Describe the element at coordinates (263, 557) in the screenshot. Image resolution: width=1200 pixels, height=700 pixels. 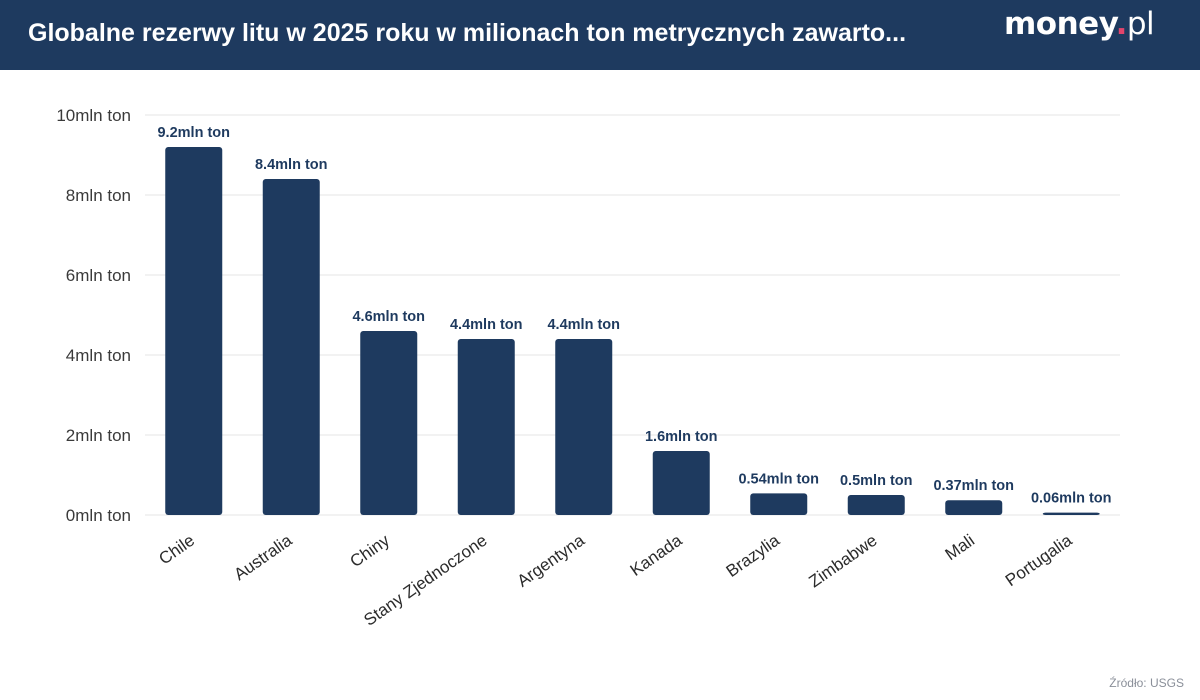
I see `x-tick-label: Australia` at that location.